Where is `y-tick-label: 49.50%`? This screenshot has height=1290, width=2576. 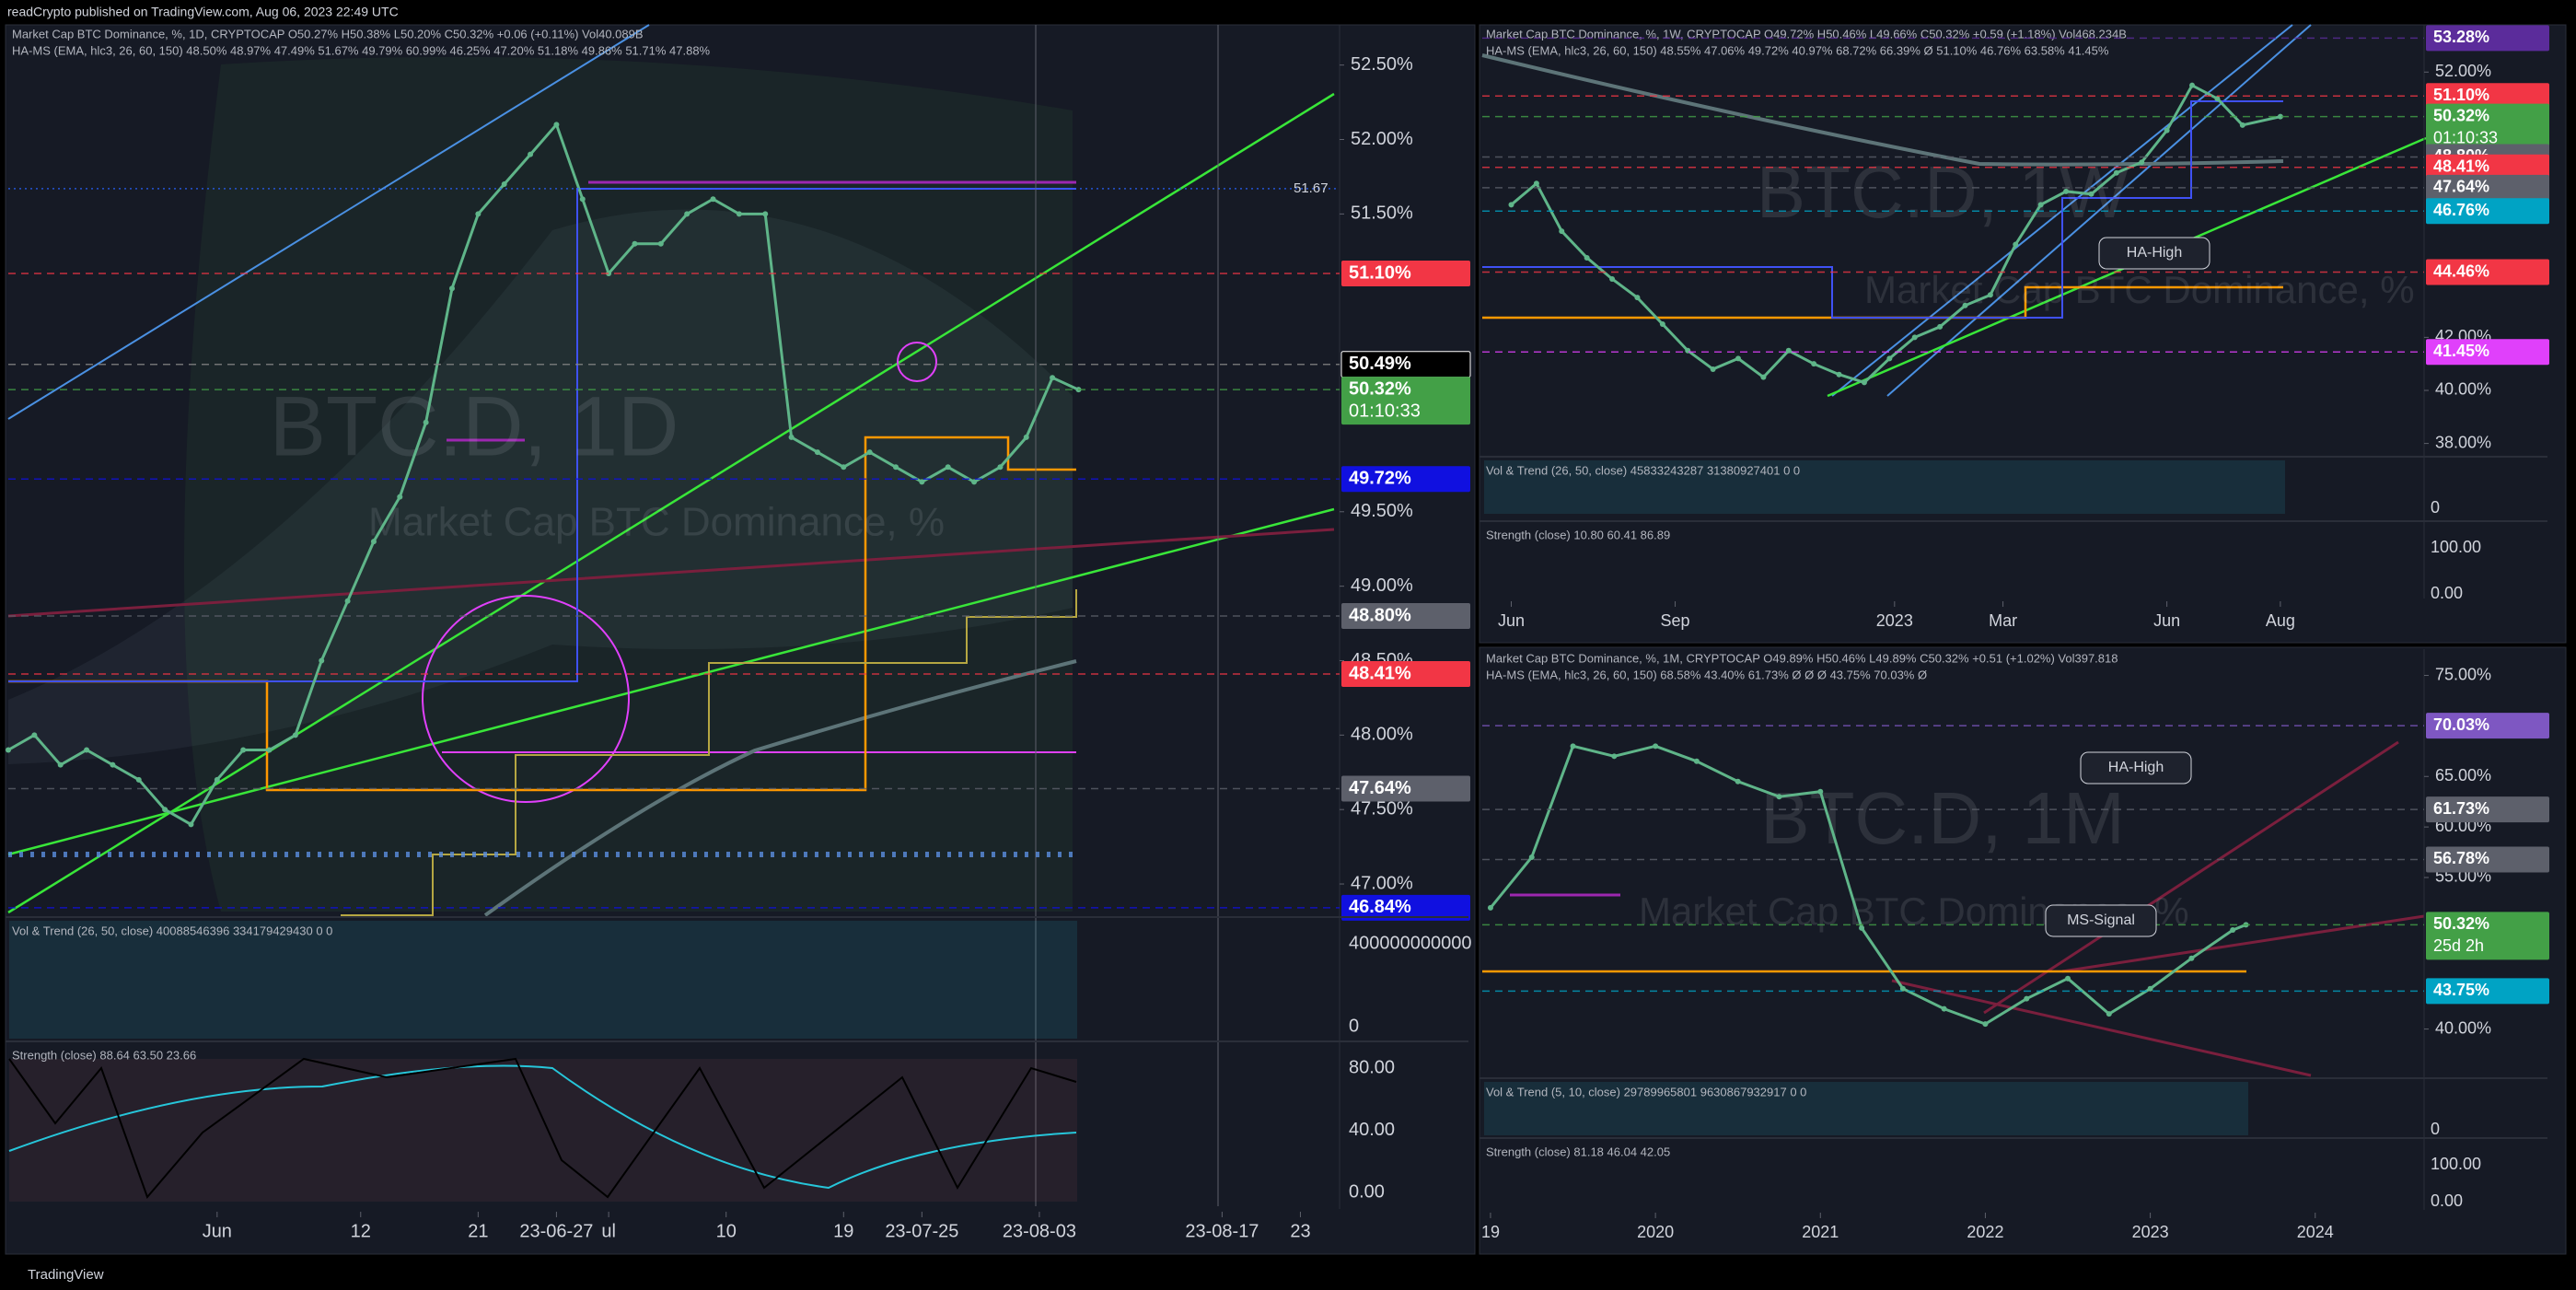 y-tick-label: 49.50% is located at coordinates (1382, 511).